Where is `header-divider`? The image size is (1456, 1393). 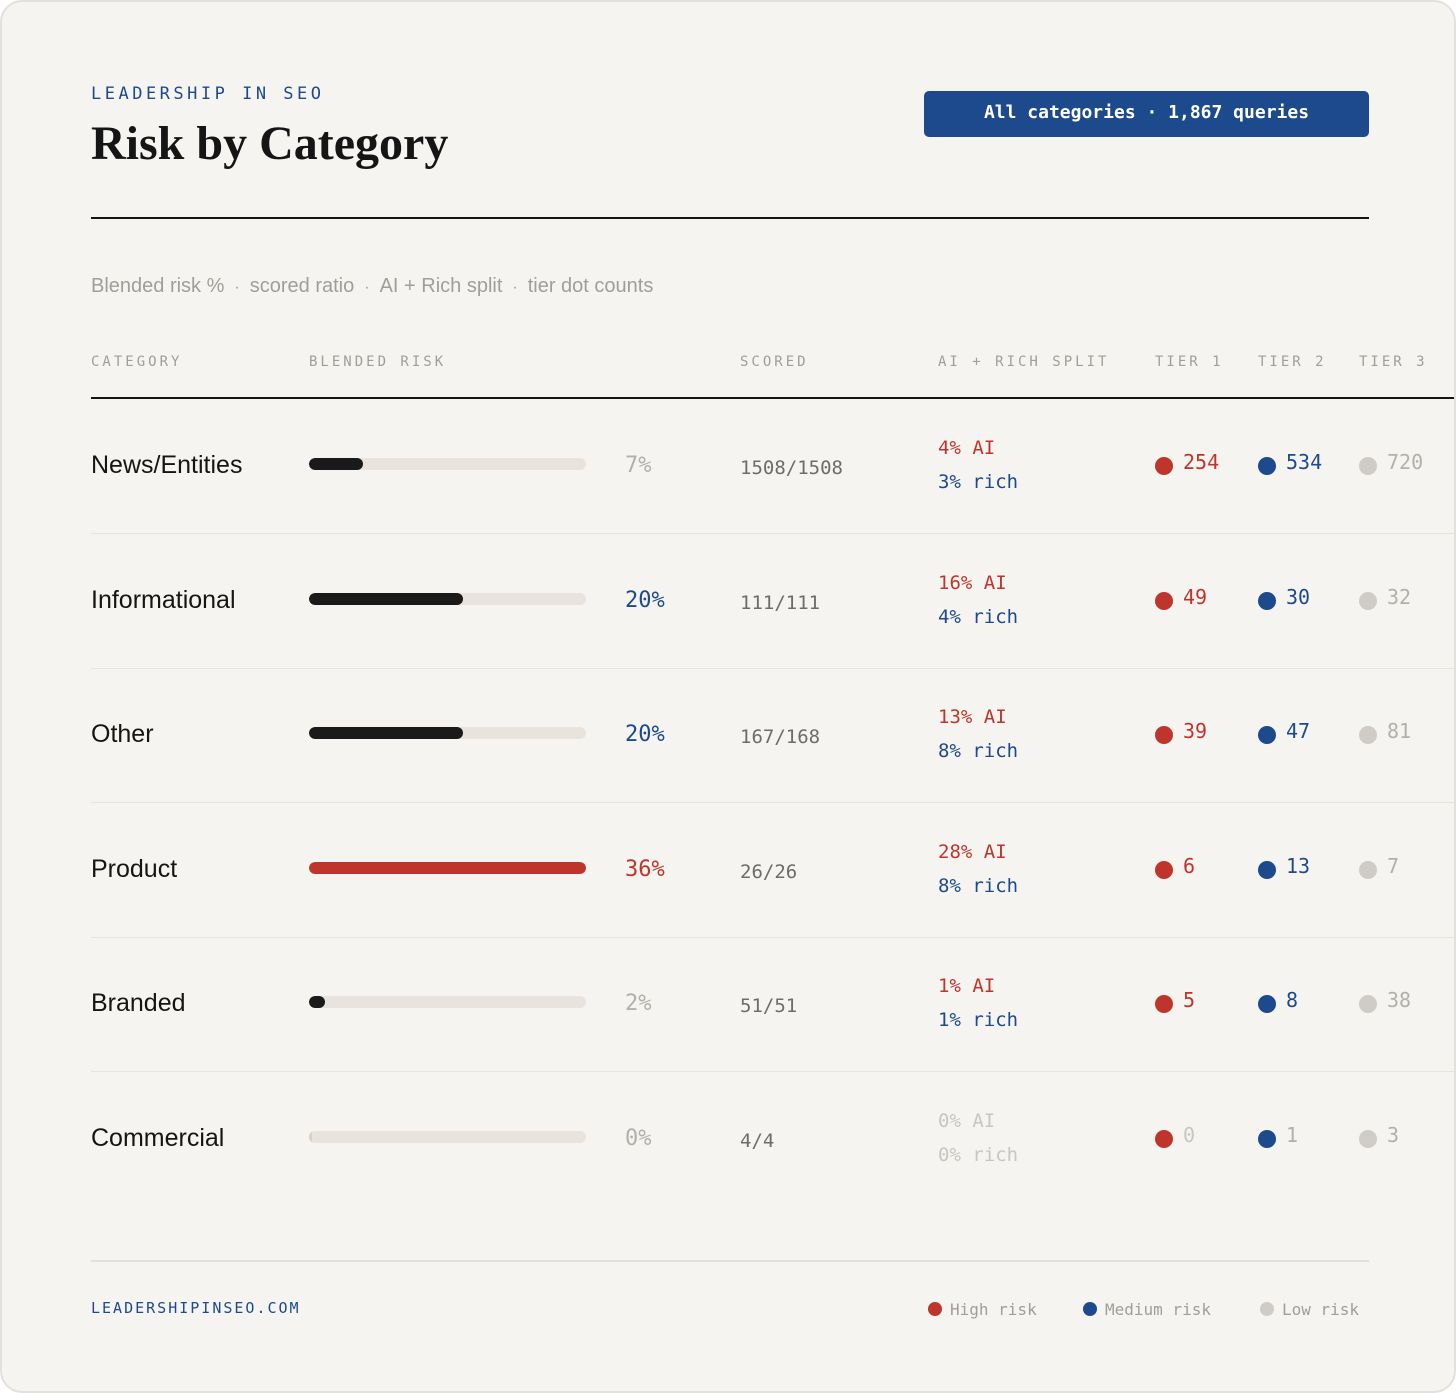
header-divider is located at coordinates (730, 218).